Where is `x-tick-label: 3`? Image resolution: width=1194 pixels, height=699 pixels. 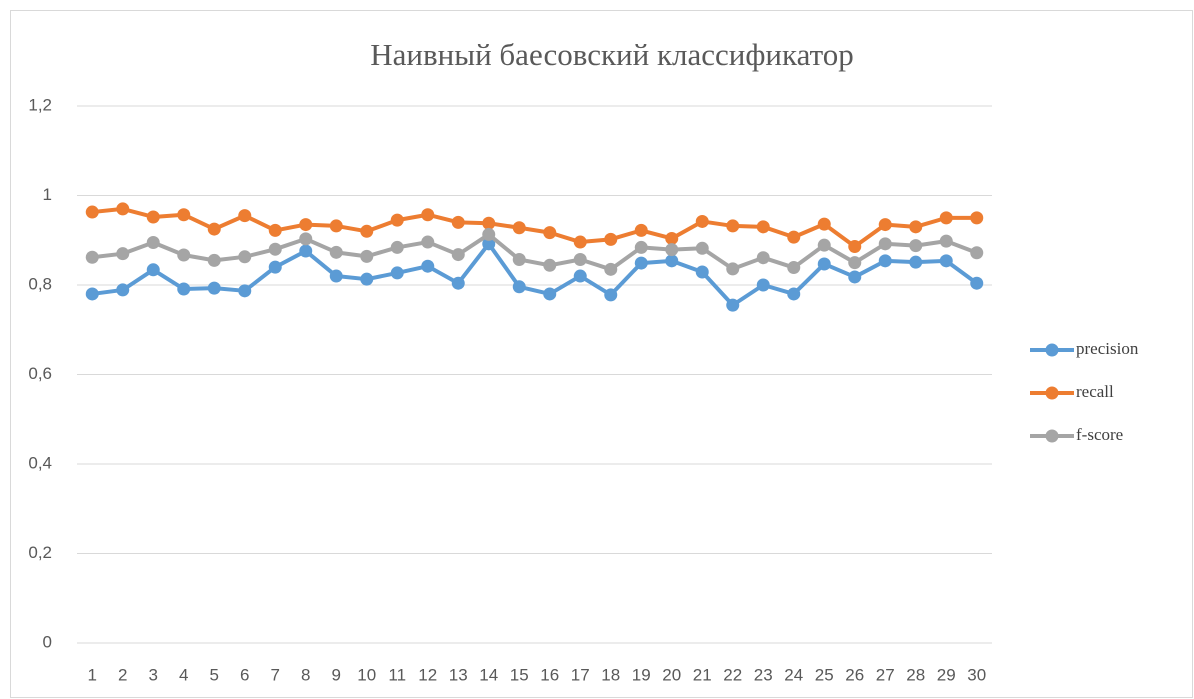 x-tick-label: 3 is located at coordinates (153, 674).